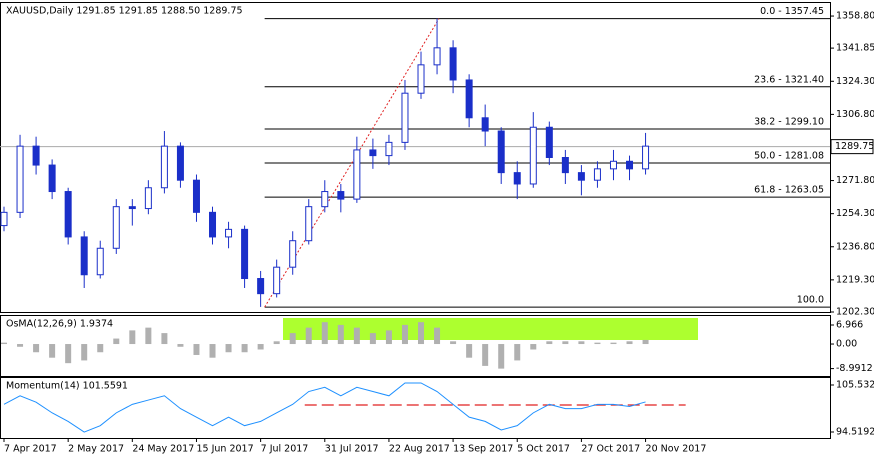  What do you see at coordinates (483, 449) in the screenshot?
I see `x-tick-label: 13 Sep 2017` at bounding box center [483, 449].